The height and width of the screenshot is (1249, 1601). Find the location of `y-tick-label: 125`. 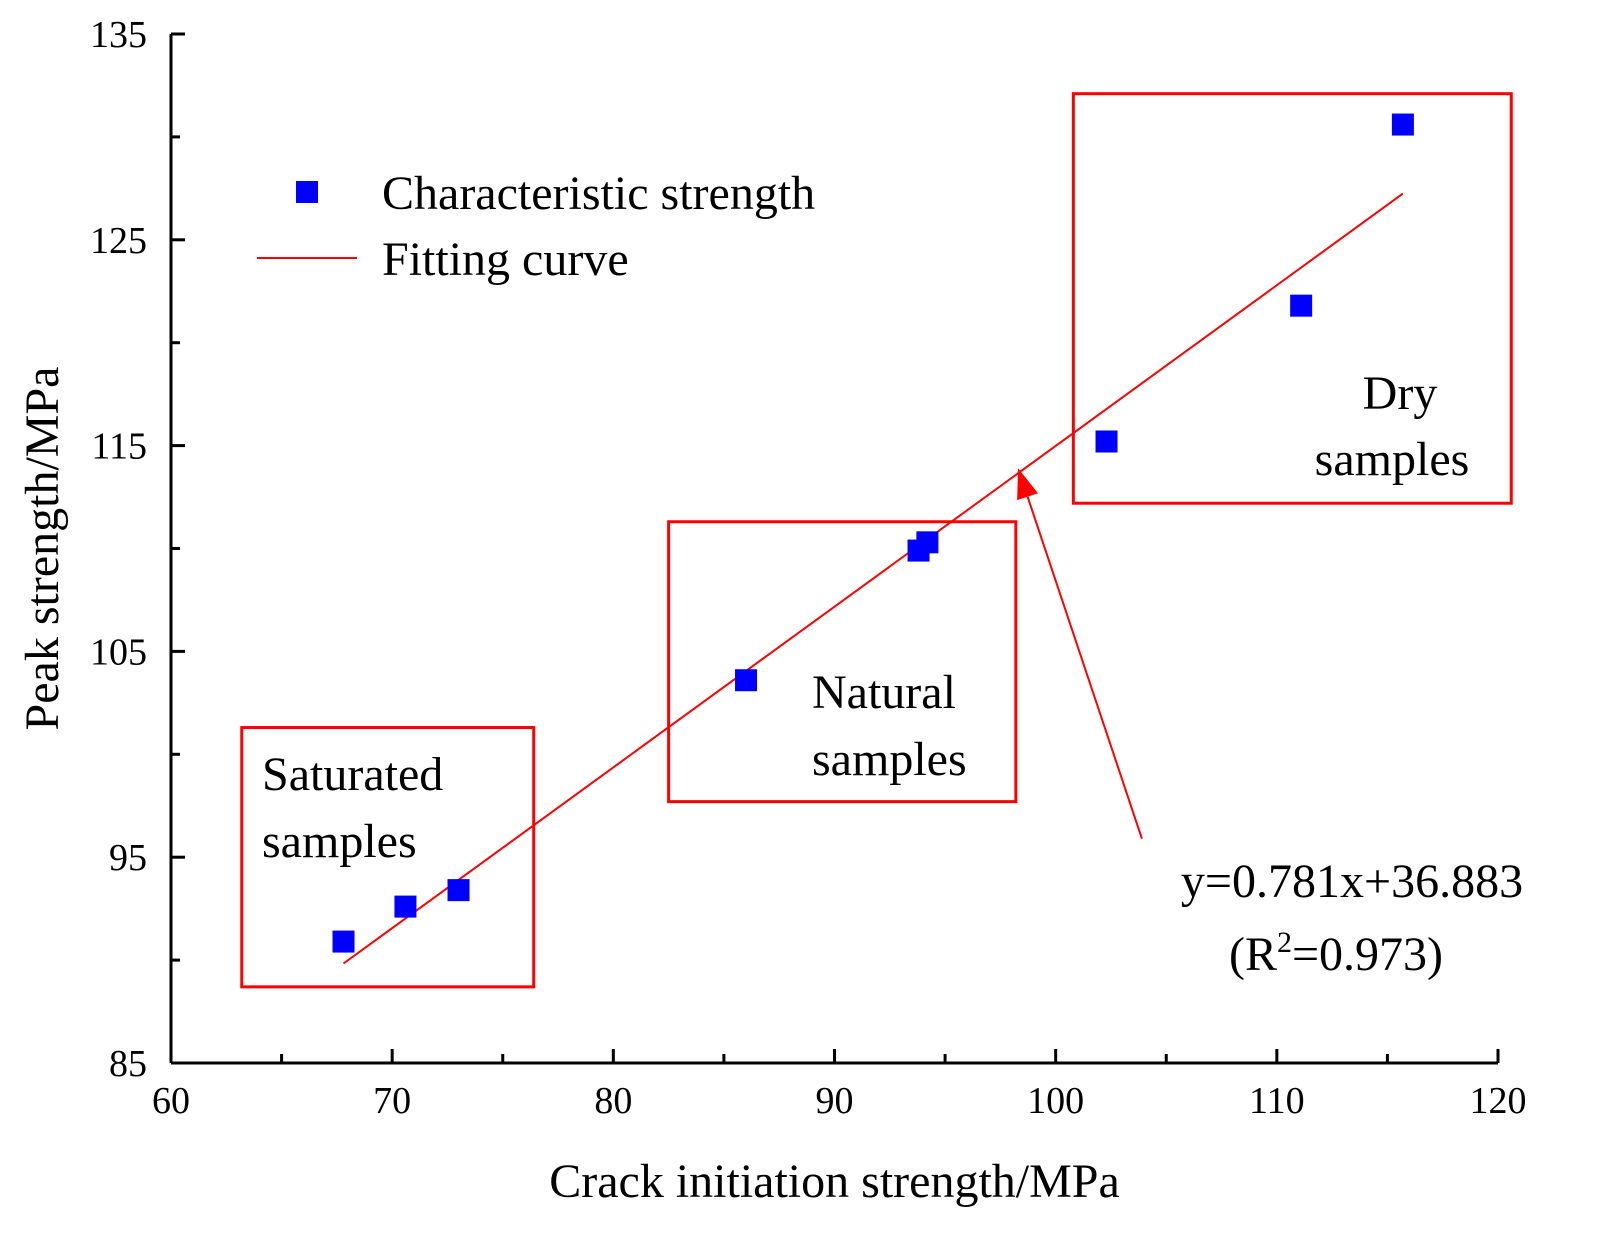

y-tick-label: 125 is located at coordinates (118, 241).